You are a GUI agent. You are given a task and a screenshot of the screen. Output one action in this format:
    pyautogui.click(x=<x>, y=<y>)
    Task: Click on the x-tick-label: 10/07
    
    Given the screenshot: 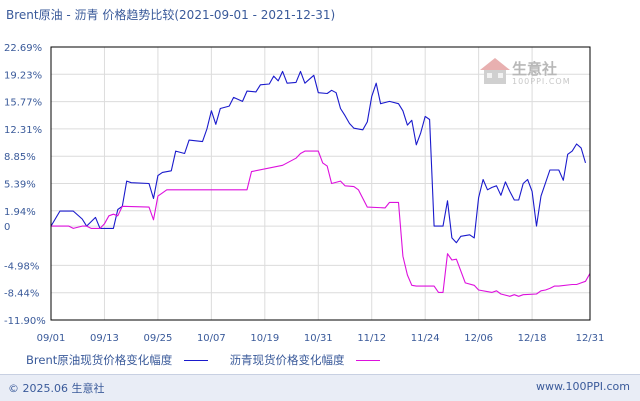 What is the action you would take?
    pyautogui.click(x=211, y=338)
    